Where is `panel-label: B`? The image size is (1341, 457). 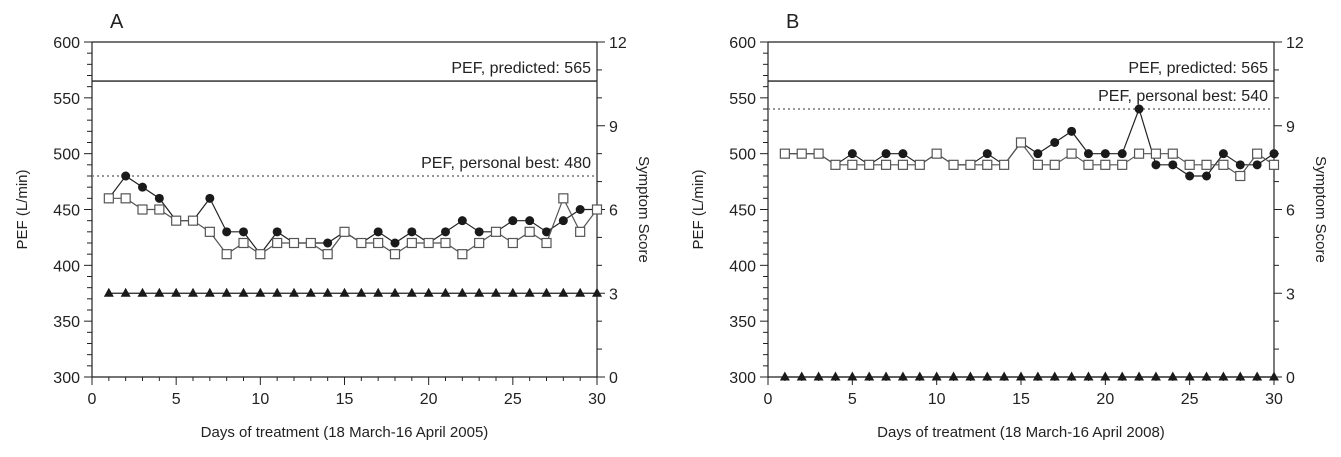
panel-label: B is located at coordinates (792, 22).